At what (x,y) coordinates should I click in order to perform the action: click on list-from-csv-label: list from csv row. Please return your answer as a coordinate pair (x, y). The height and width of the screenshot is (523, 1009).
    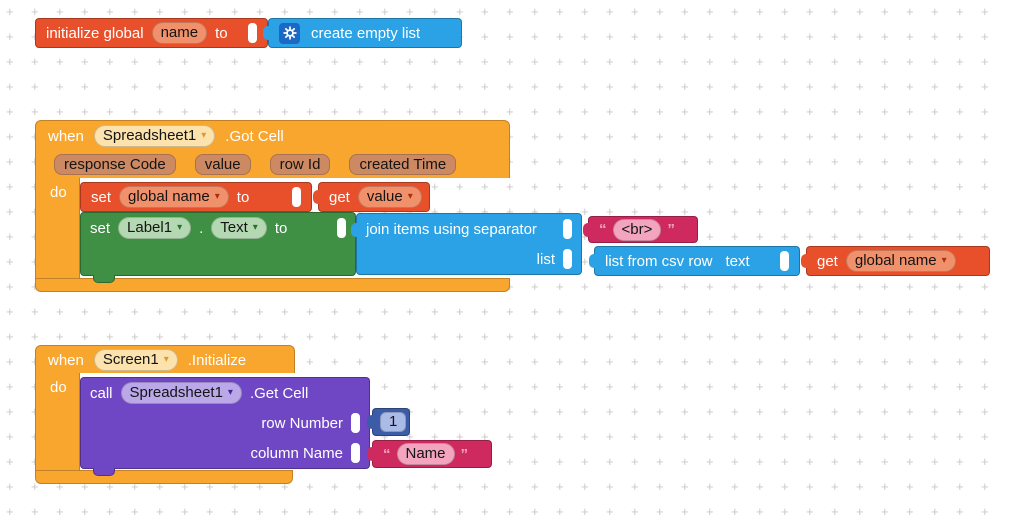
    Looking at the image, I should click on (659, 261).